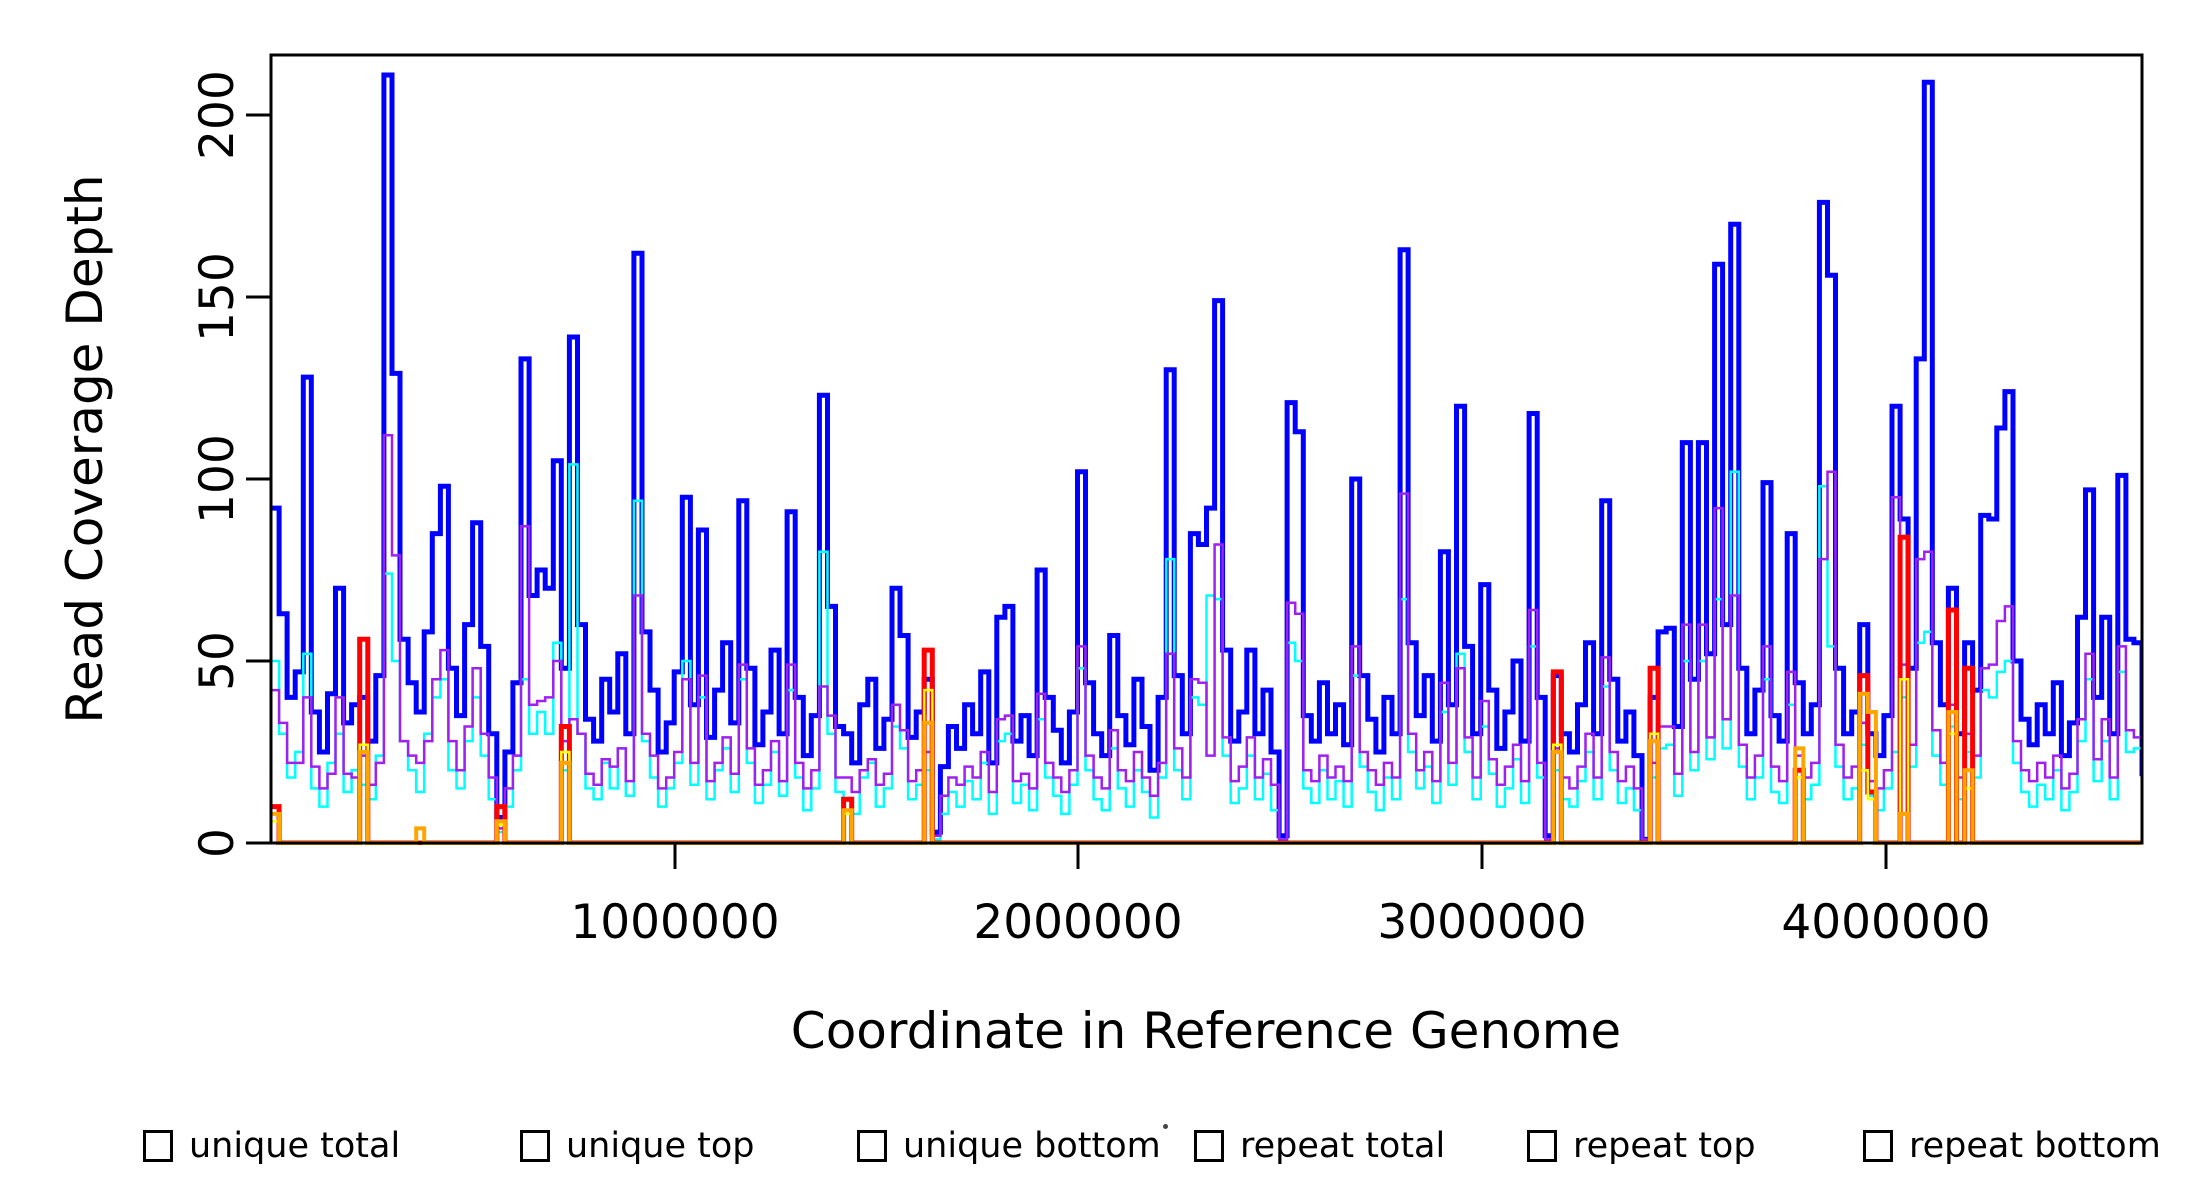  I want to click on x-axis-tick-labels: 1000000 2000000 3000000 4000000, so click(1280, 922).